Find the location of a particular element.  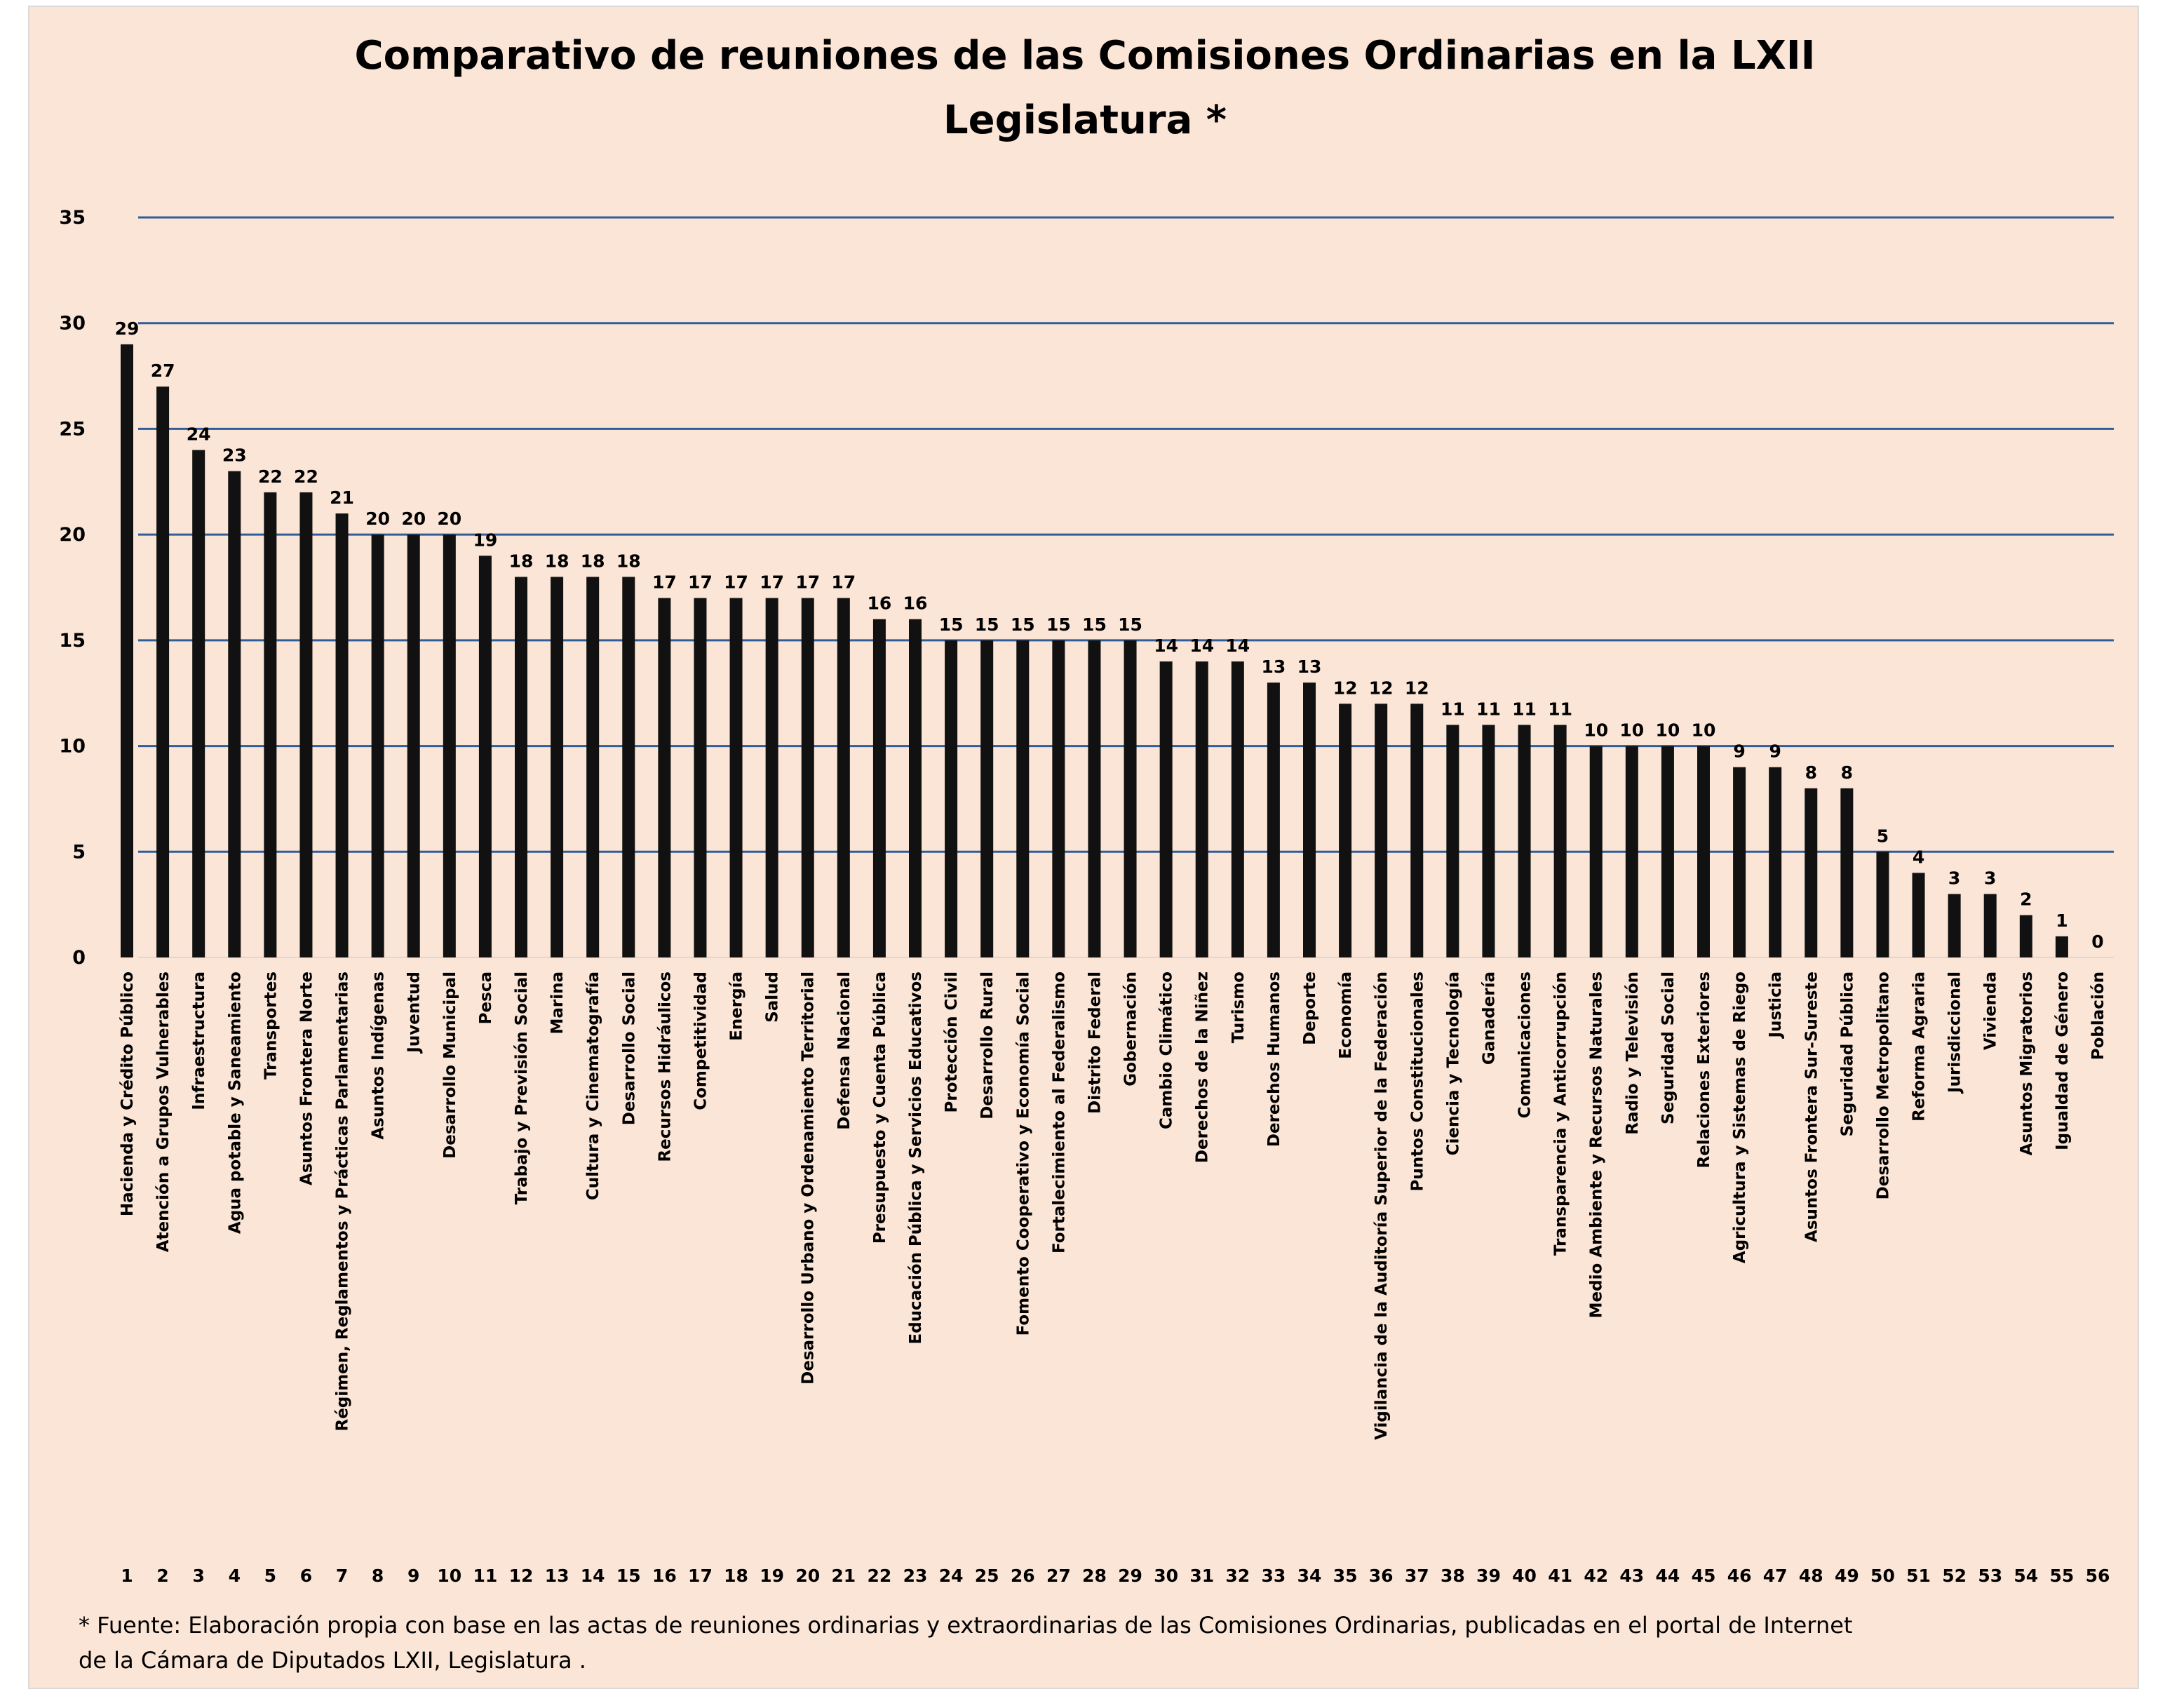

category-label: Cambio Climático is located at coordinates (1167, 1050).